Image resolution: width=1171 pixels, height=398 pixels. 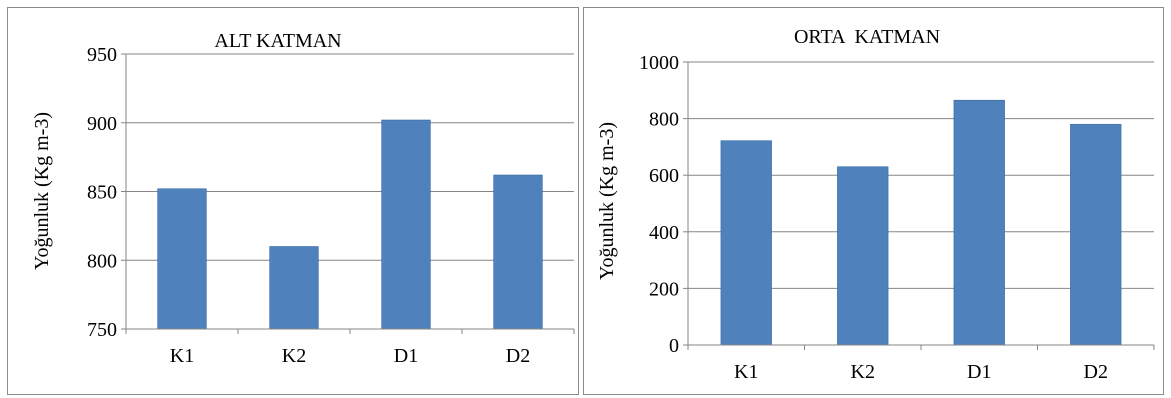 I want to click on y-tick-label: 850, so click(x=102, y=193).